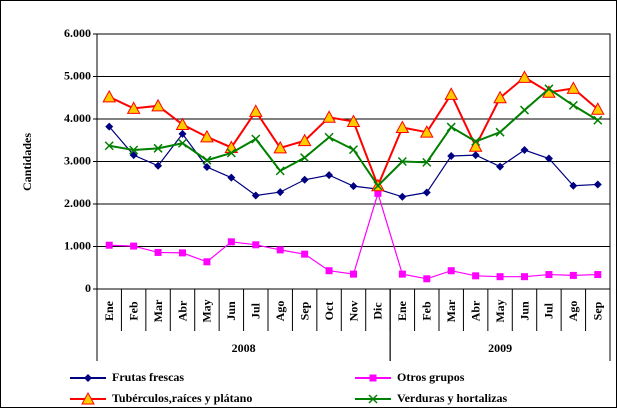 The width and height of the screenshot is (617, 408). Describe the element at coordinates (88, 288) in the screenshot. I see `y-tick-label: 0` at that location.